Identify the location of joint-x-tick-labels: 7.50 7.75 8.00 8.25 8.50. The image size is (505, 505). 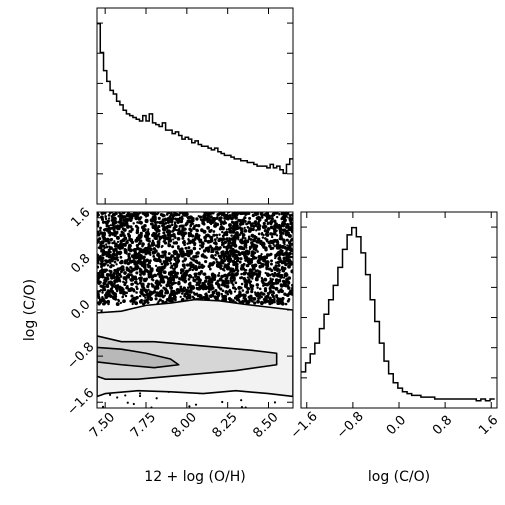
(184, 425).